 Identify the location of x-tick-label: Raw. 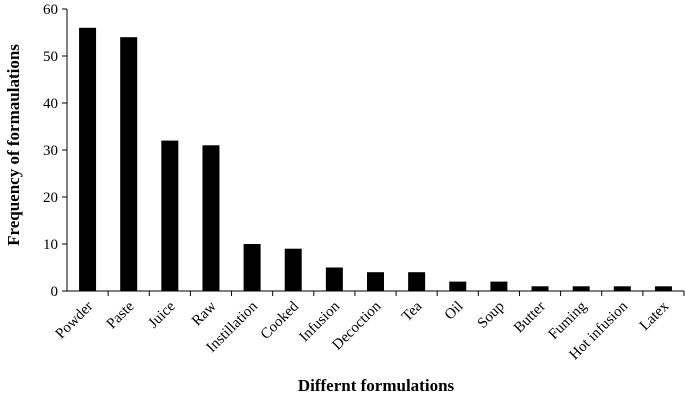
(204, 313).